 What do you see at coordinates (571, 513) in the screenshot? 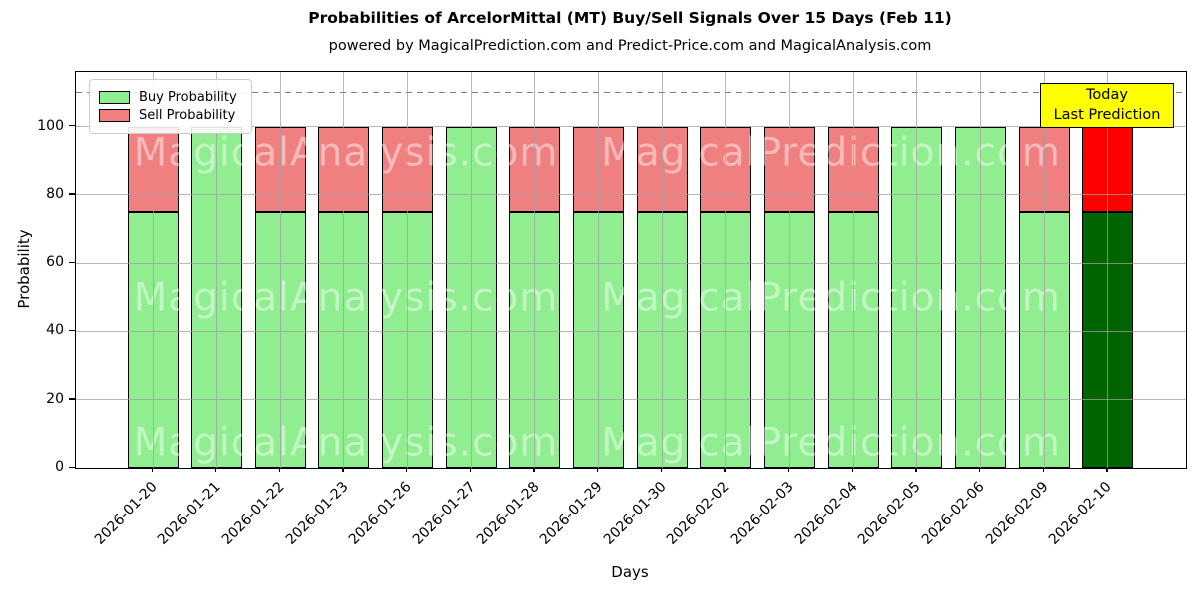
I see `x-tick-label: 2026-01-29` at bounding box center [571, 513].